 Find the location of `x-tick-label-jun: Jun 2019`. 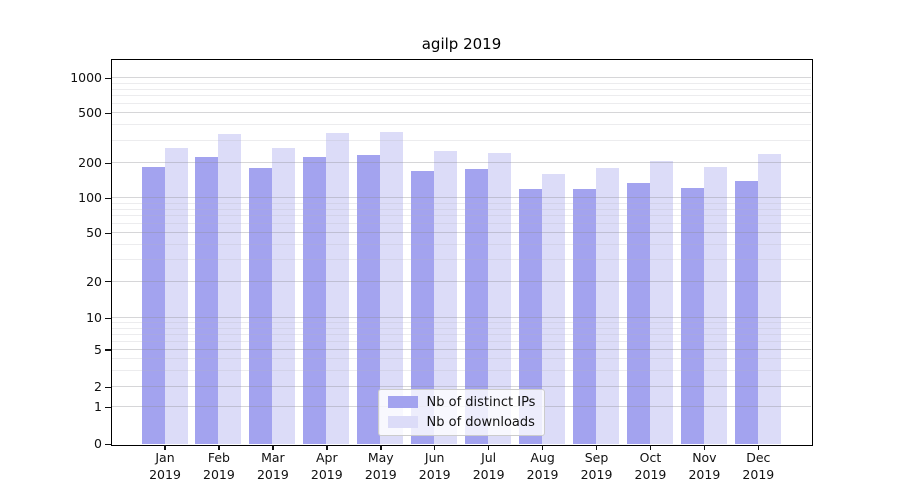

x-tick-label-jun: Jun 2019 is located at coordinates (434, 466).